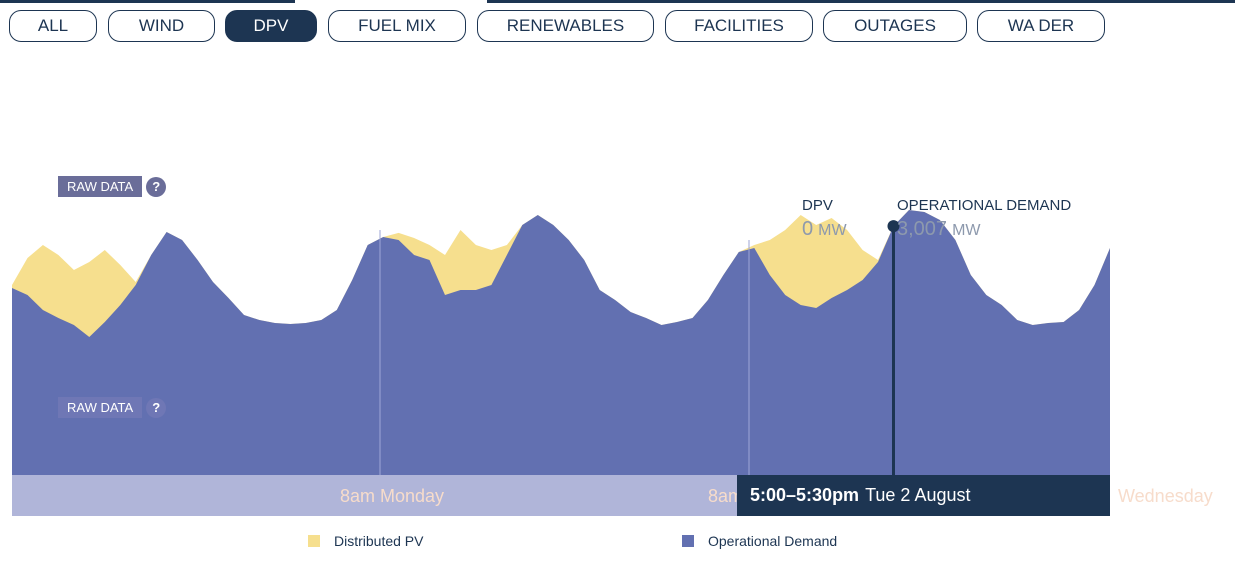 This screenshot has height=564, width=1235. Describe the element at coordinates (147, 1) in the screenshot. I see `top-indicator-left` at that location.